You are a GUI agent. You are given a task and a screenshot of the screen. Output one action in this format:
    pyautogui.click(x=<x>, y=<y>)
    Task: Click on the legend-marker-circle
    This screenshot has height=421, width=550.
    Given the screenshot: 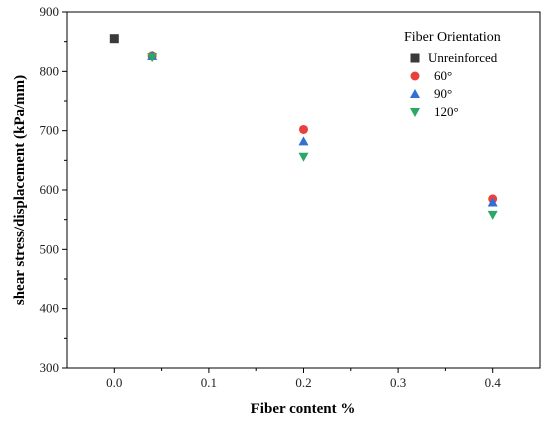 What is the action you would take?
    pyautogui.click(x=415, y=76)
    